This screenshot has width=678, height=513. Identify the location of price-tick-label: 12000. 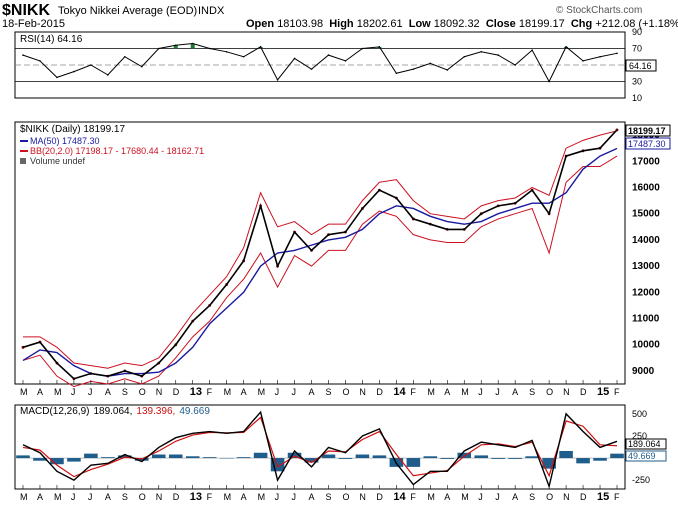
(646, 292).